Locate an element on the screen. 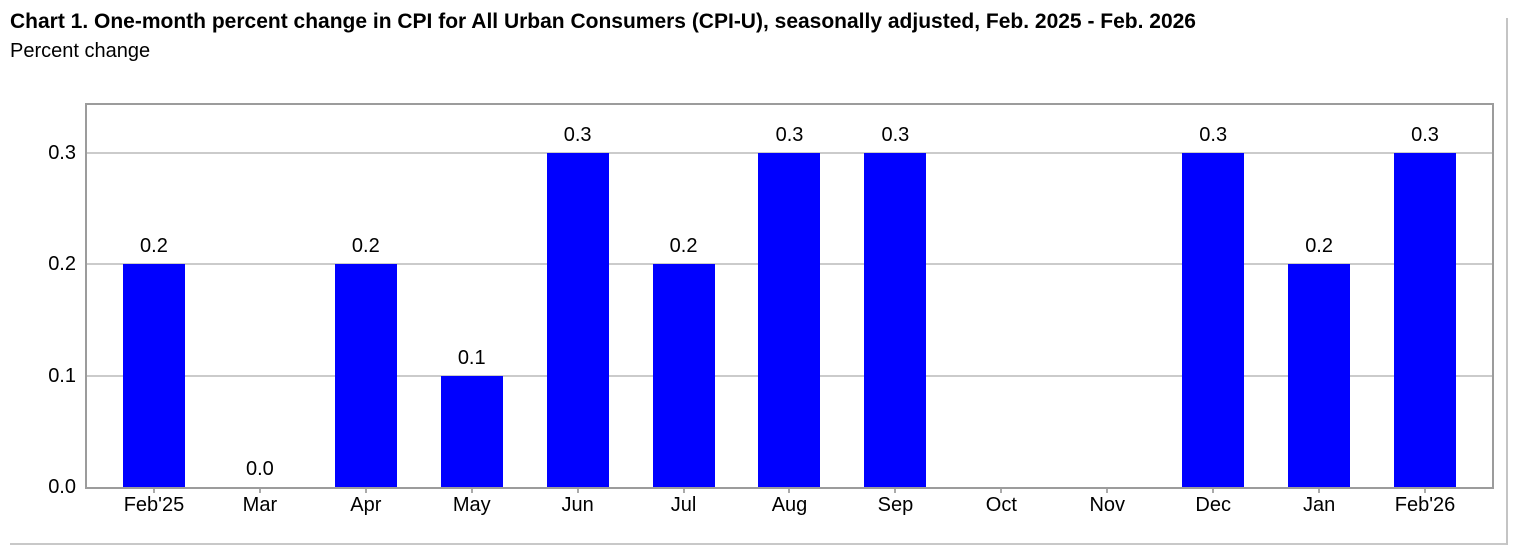  x-axis-tick-label: Apr is located at coordinates (366, 505).